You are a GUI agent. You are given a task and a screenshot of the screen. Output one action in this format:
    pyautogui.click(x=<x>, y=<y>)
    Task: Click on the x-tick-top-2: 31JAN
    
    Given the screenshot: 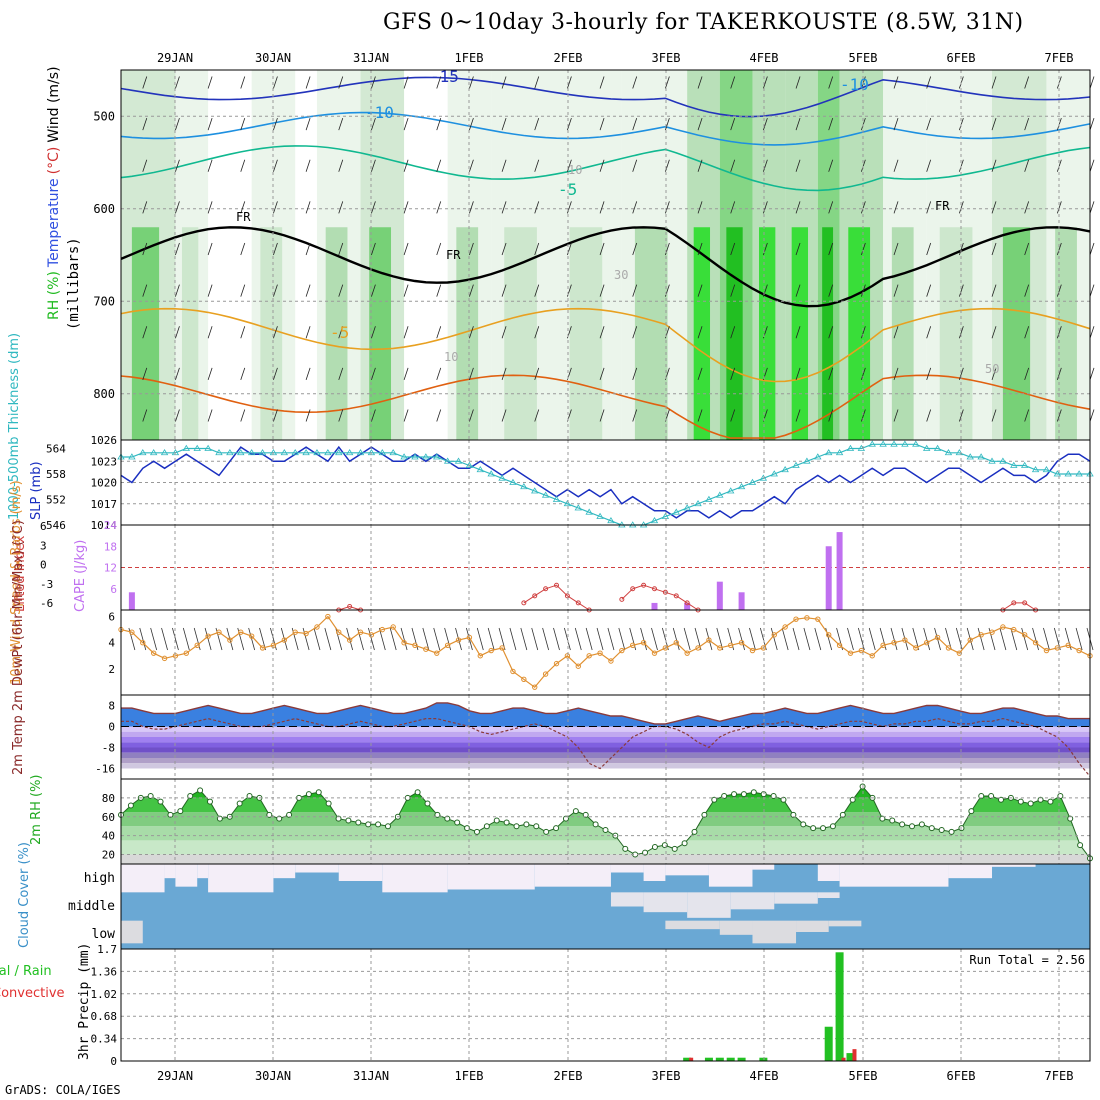 What is the action you would take?
    pyautogui.click(x=371, y=58)
    